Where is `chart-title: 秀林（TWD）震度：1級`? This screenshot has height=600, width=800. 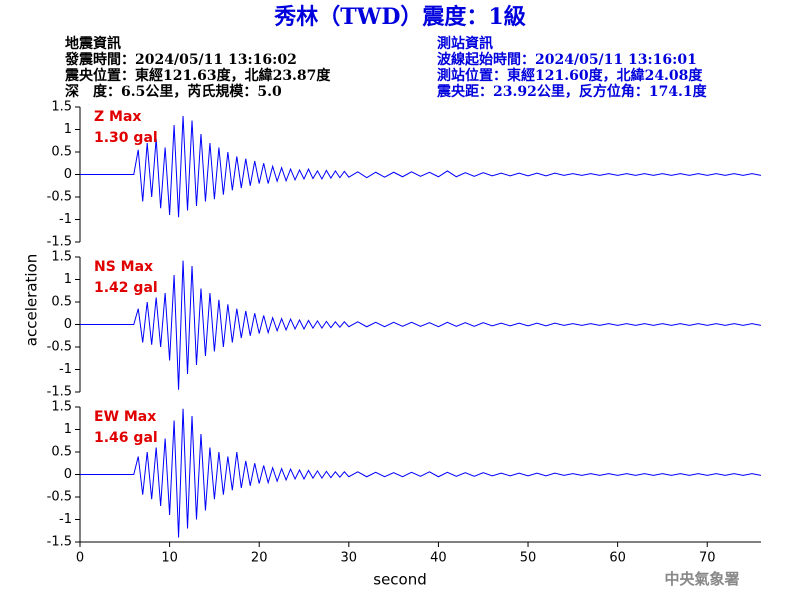
chart-title: 秀林（TWD）震度：1級 is located at coordinates (399, 17).